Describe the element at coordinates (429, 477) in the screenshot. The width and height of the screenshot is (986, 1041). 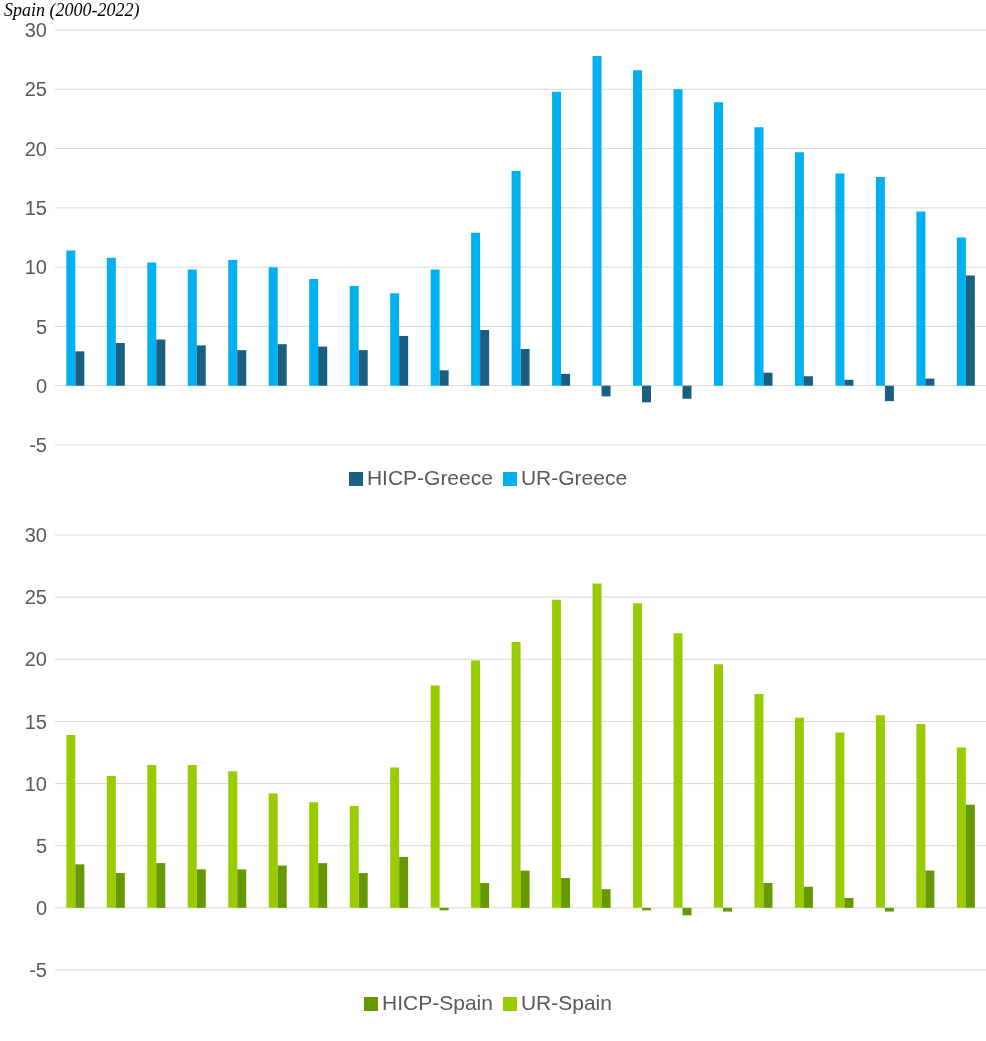
I see `legend-label: HICP-Greece` at that location.